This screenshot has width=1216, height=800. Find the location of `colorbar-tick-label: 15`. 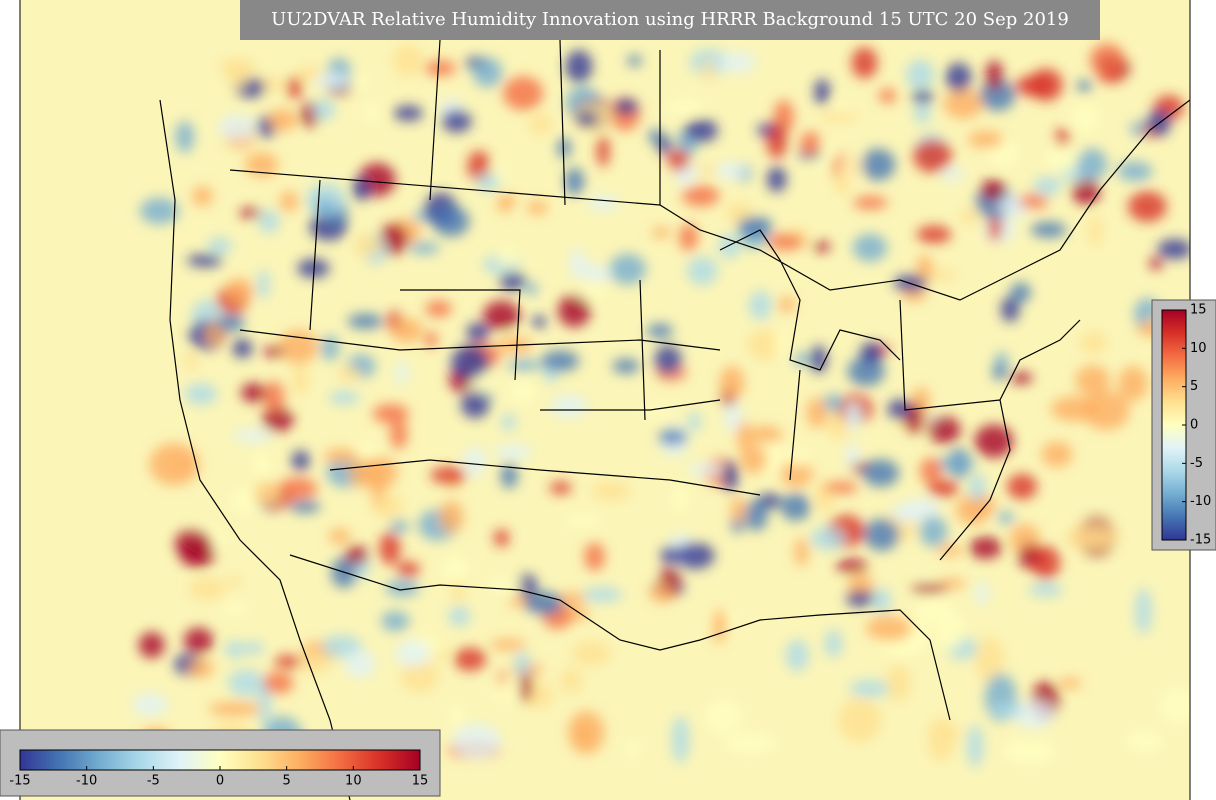

colorbar-tick-label: 15 is located at coordinates (1198, 310).